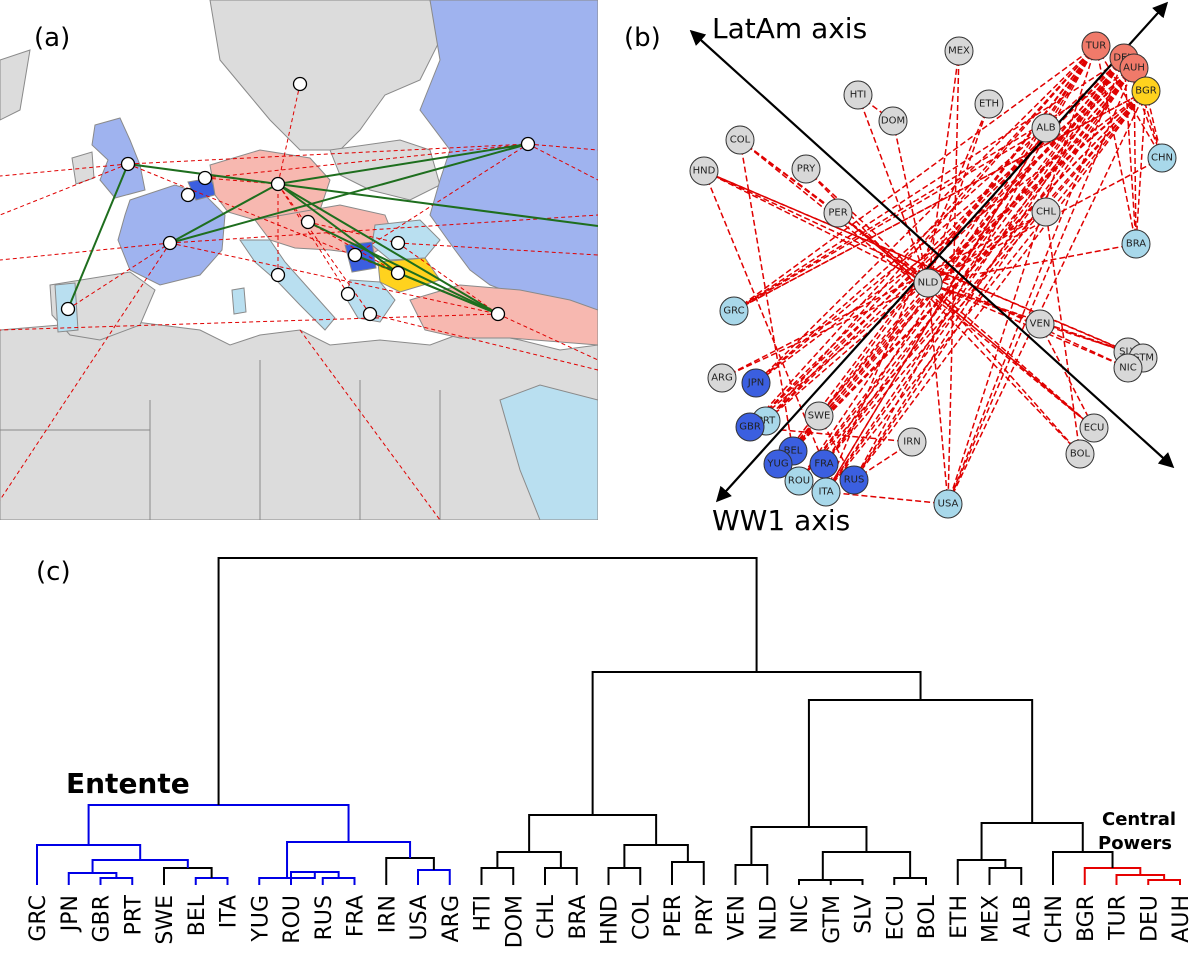 Image resolution: width=1200 pixels, height=964 pixels. I want to click on embedding-node-label: VEN, so click(1040, 324).